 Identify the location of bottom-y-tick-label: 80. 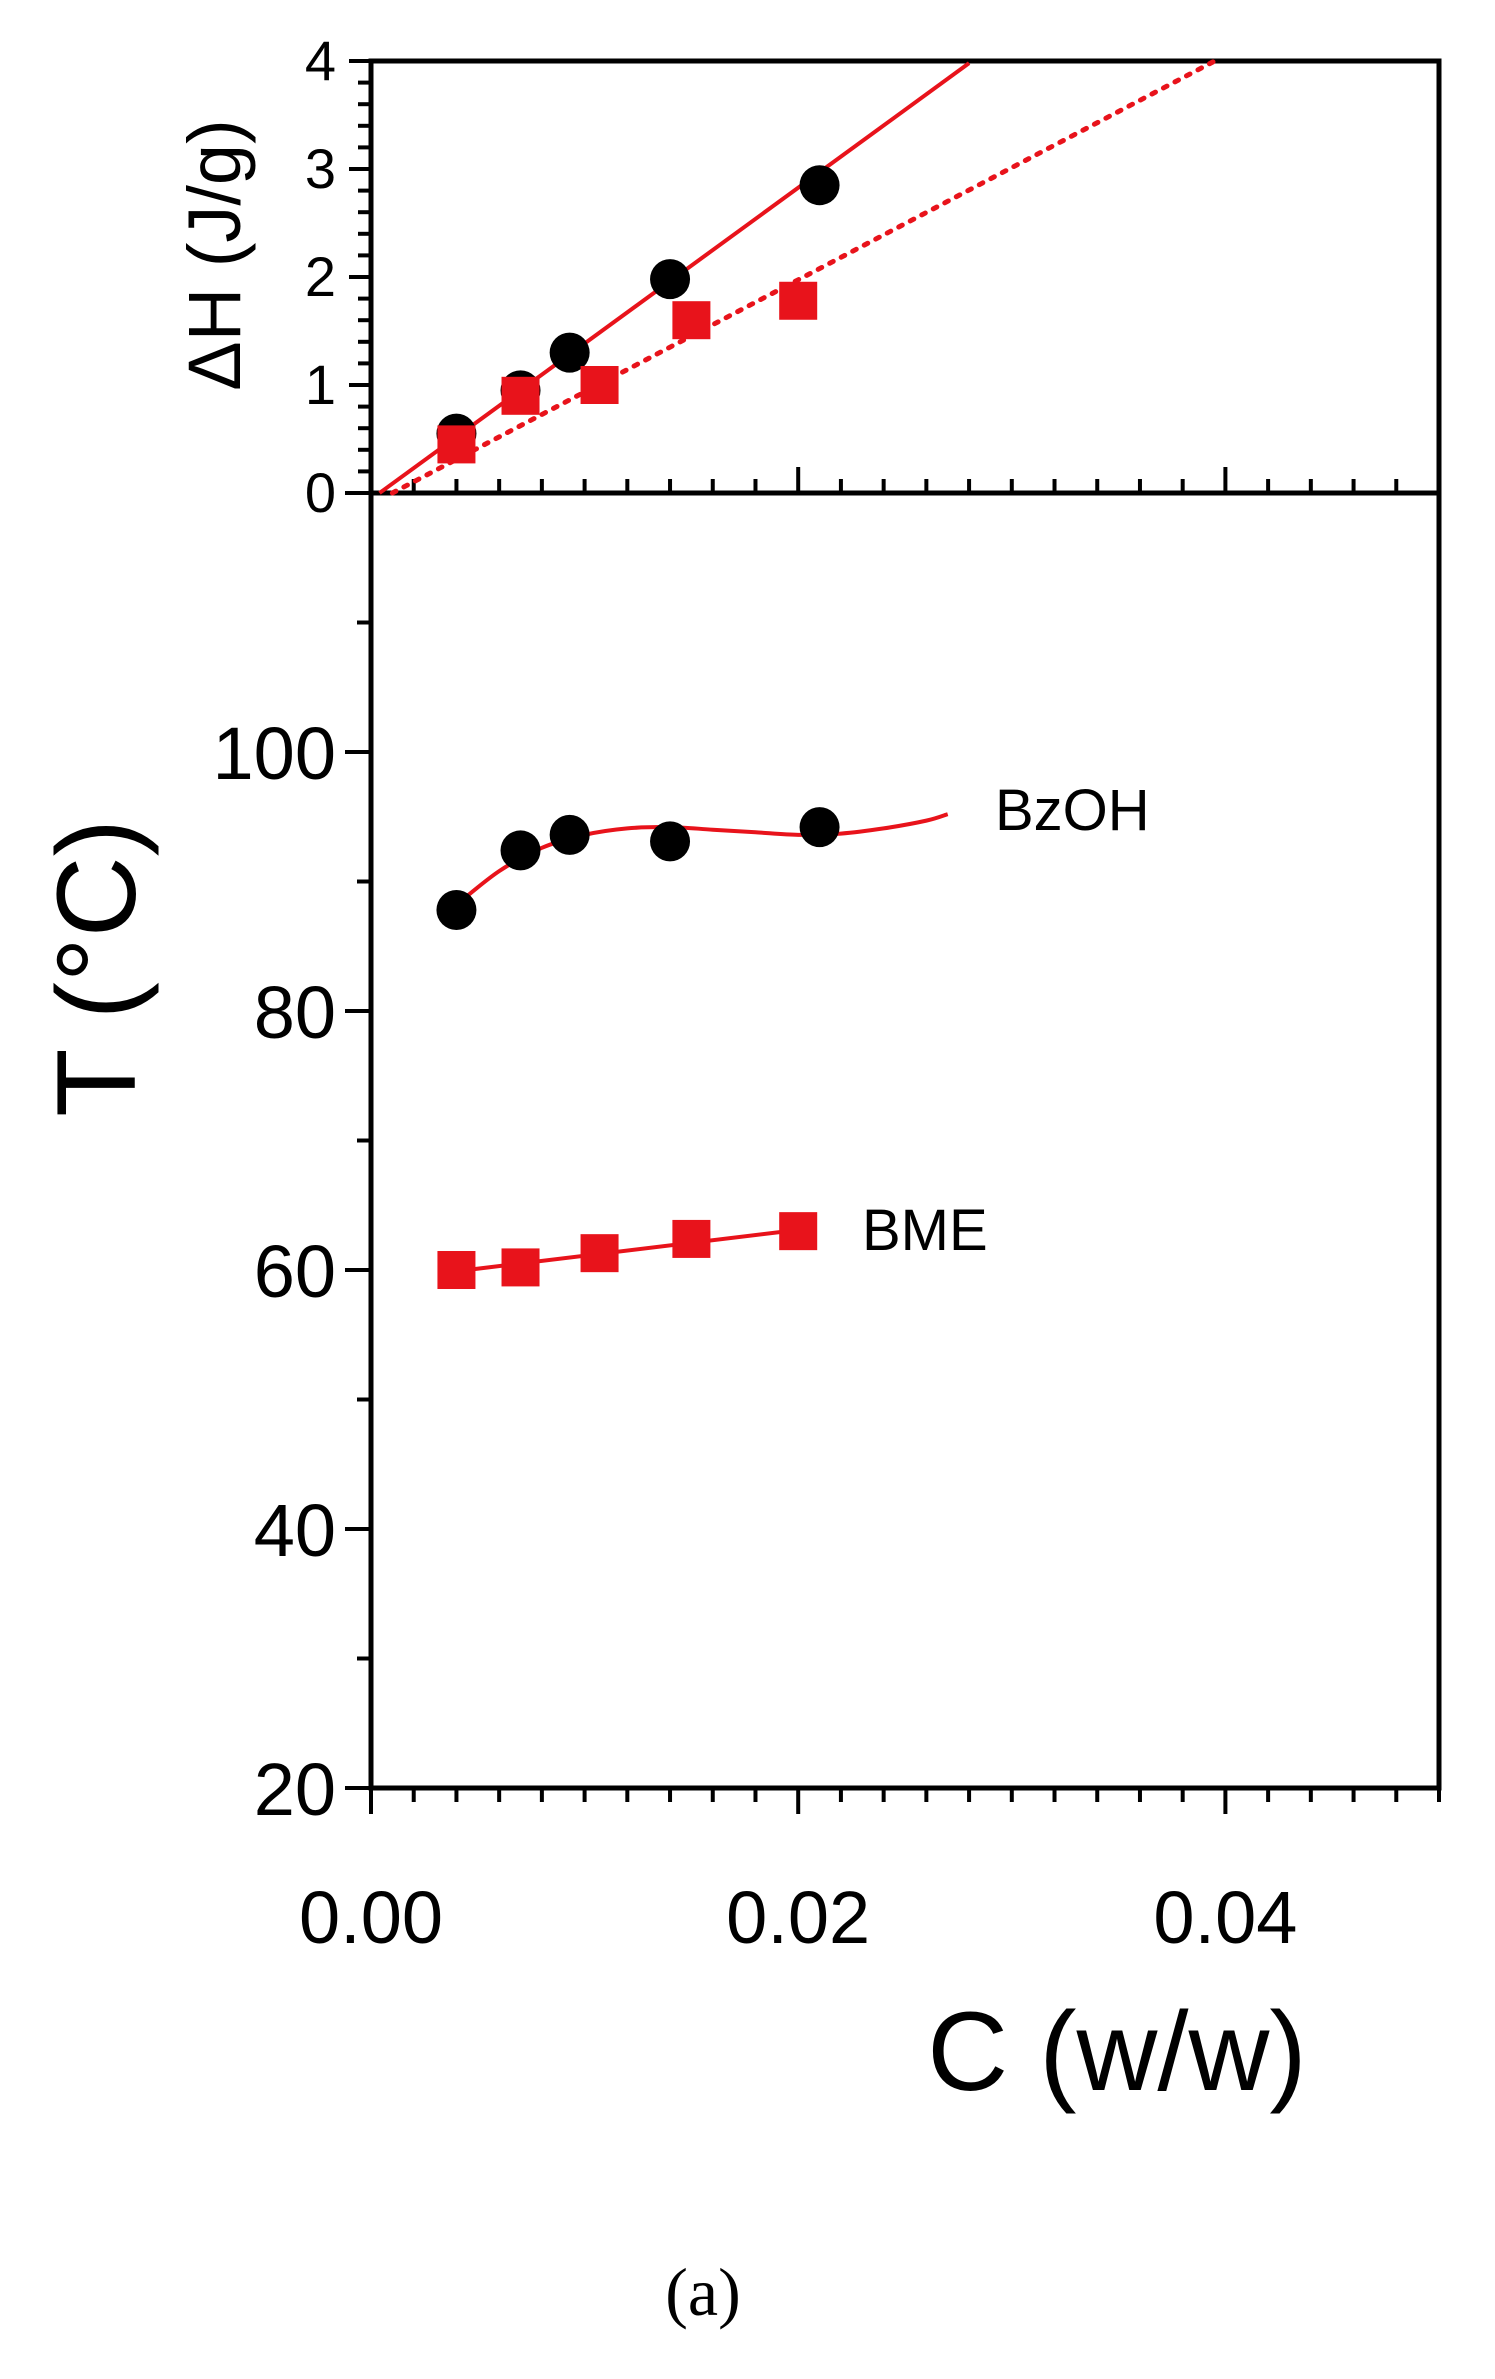
(295, 1012).